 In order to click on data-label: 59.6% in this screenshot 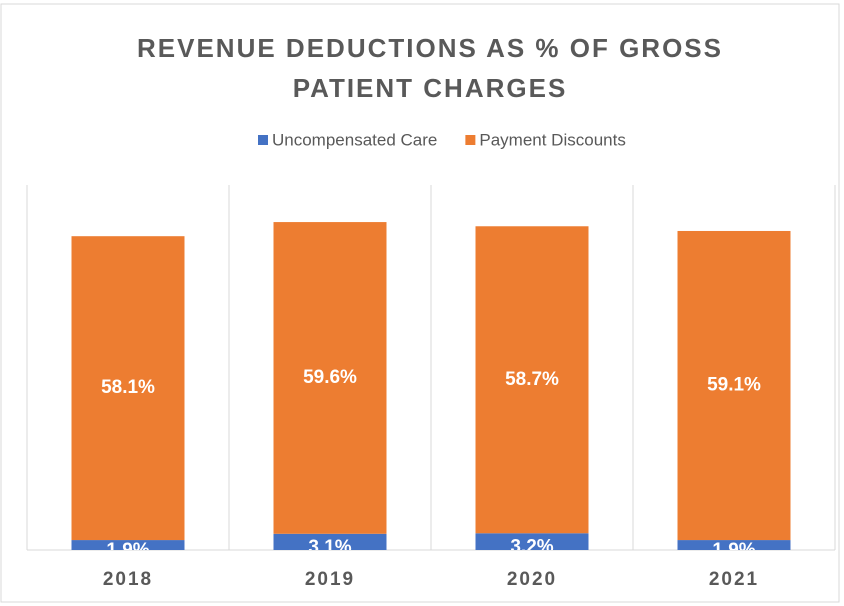, I will do `click(330, 377)`.